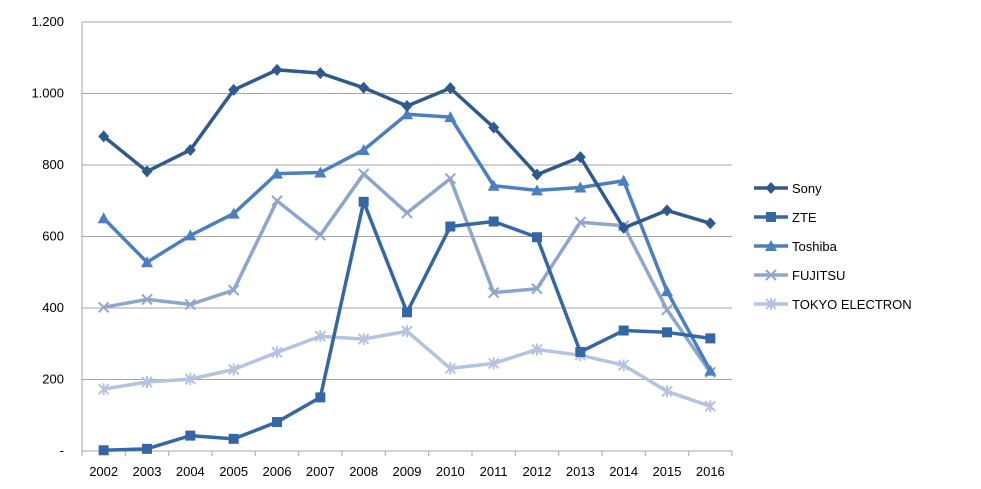 This screenshot has width=981, height=489. I want to click on legend-item-zte: ZTE, so click(785, 217).